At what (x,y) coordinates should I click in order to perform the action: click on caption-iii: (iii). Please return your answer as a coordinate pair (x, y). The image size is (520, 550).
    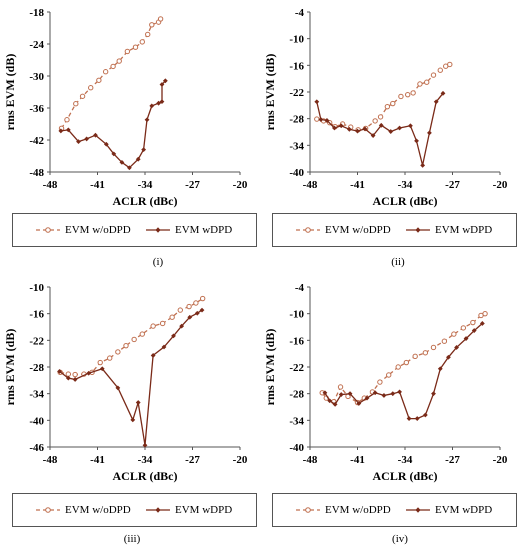
    Looking at the image, I should click on (132, 539).